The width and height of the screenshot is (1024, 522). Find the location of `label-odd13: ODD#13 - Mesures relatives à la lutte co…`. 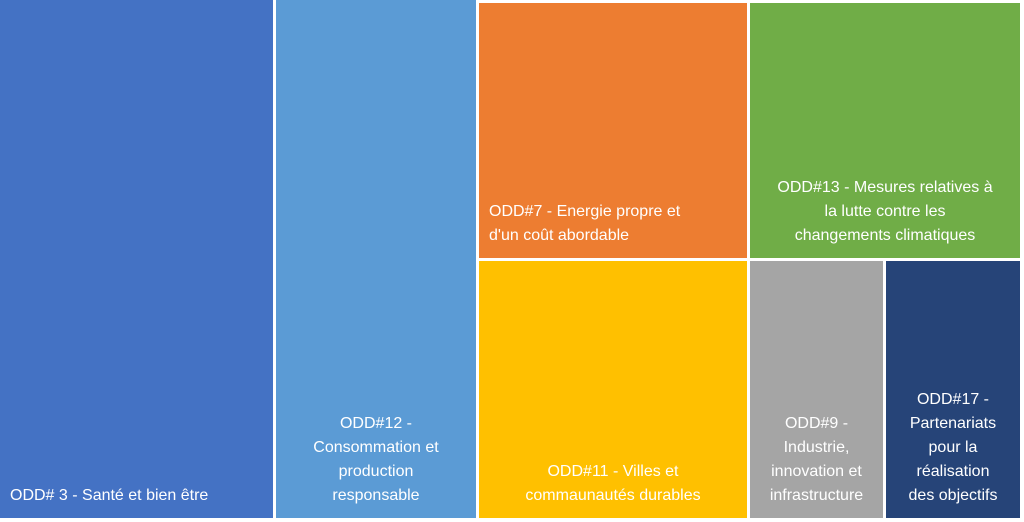

label-odd13: ODD#13 - Mesures relatives à la lutte co… is located at coordinates (885, 211).